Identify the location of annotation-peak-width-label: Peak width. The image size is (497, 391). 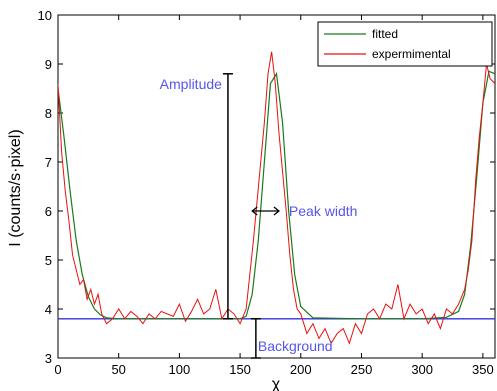
(323, 211).